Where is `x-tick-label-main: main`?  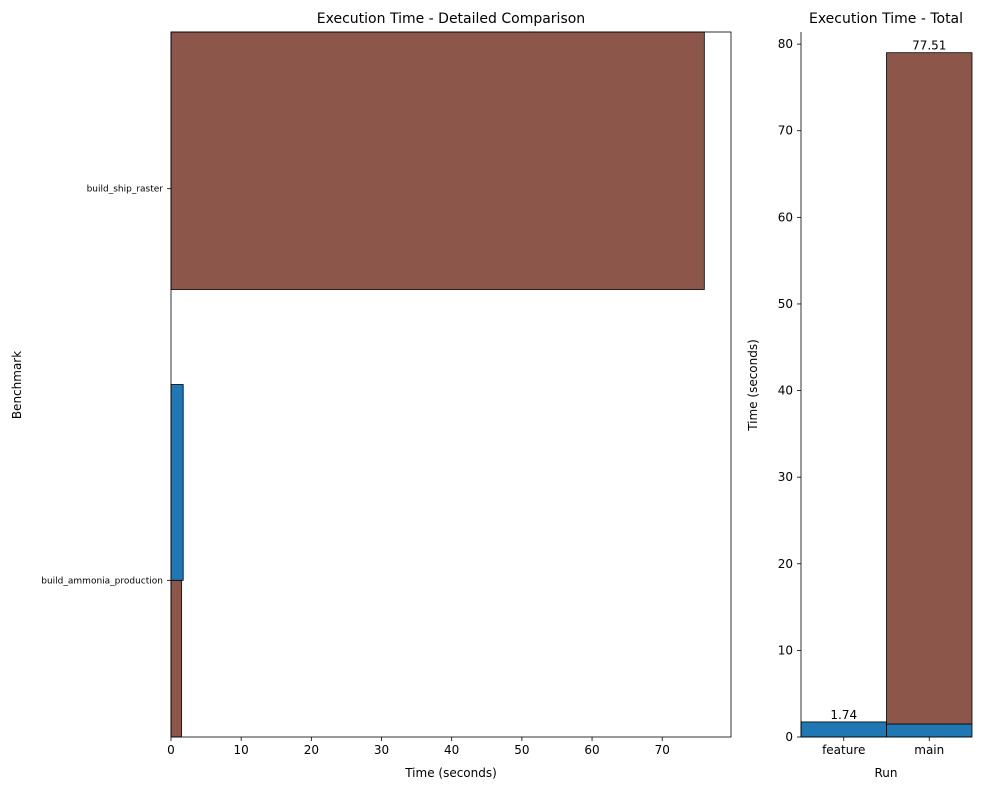
x-tick-label-main: main is located at coordinates (929, 750).